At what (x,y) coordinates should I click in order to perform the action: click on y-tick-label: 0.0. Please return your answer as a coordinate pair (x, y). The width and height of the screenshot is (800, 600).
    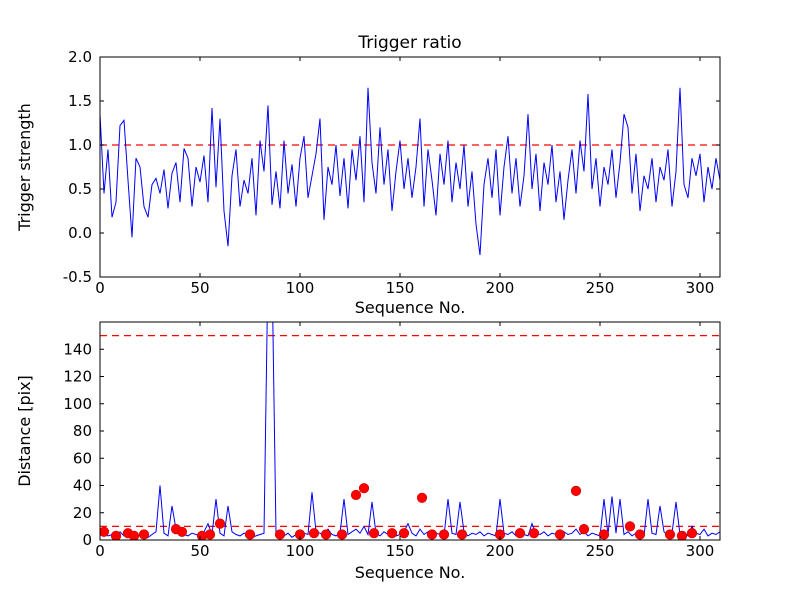
    Looking at the image, I should click on (80, 233).